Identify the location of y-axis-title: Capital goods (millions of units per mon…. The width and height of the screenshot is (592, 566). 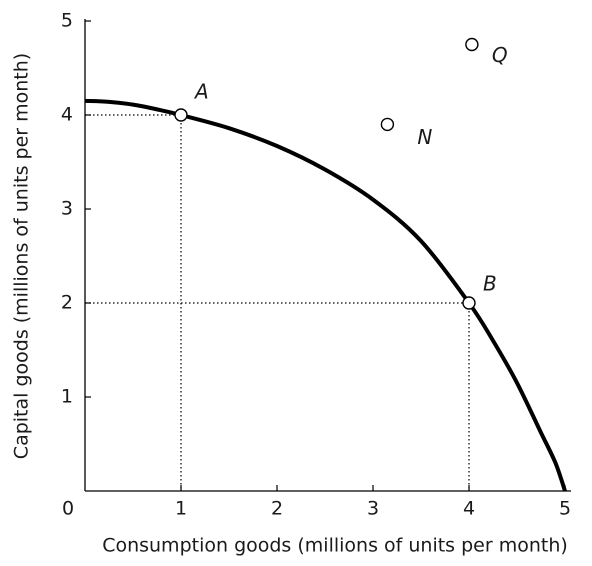
(22, 256).